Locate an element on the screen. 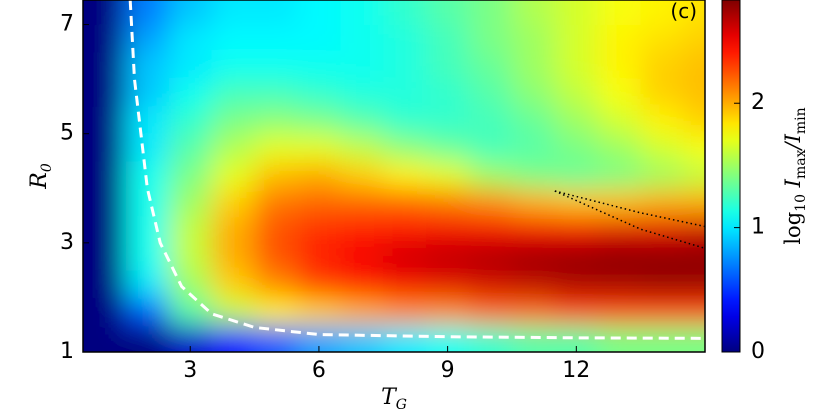 This screenshot has height=415, width=830. y-tick-label: 1 is located at coordinates (67, 351).